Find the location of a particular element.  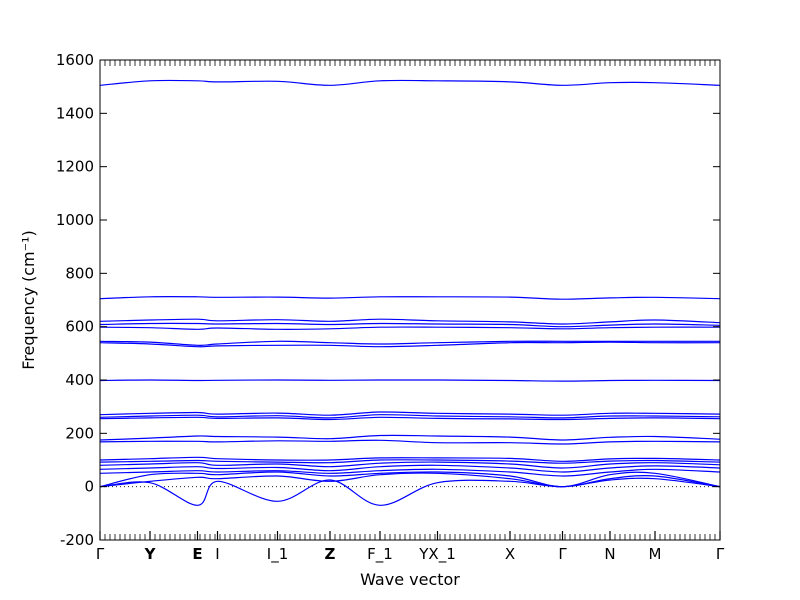

k-point-label: YX_1 is located at coordinates (436, 554).